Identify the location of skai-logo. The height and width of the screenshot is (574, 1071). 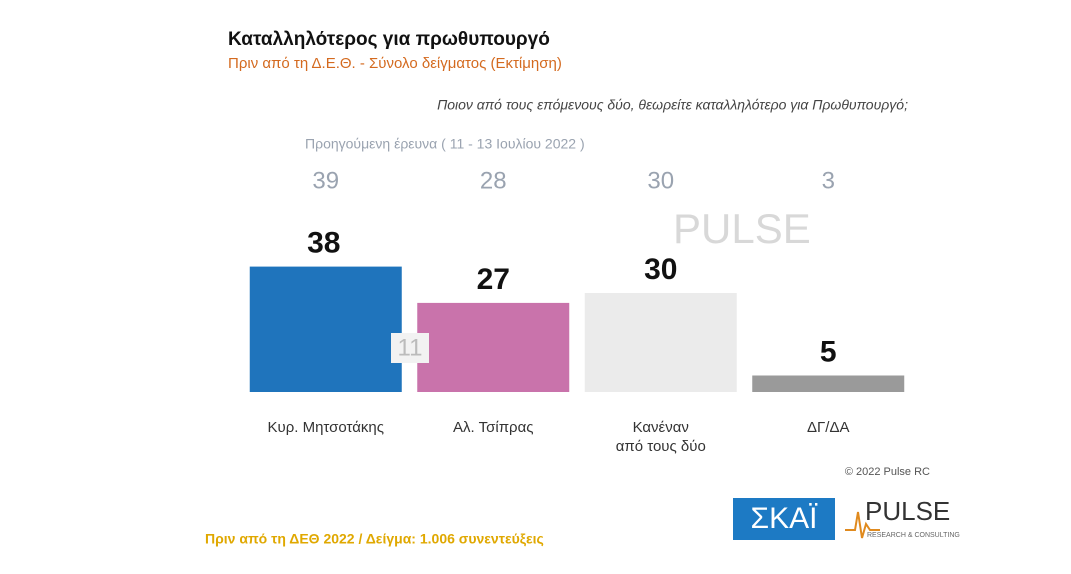
(784, 519).